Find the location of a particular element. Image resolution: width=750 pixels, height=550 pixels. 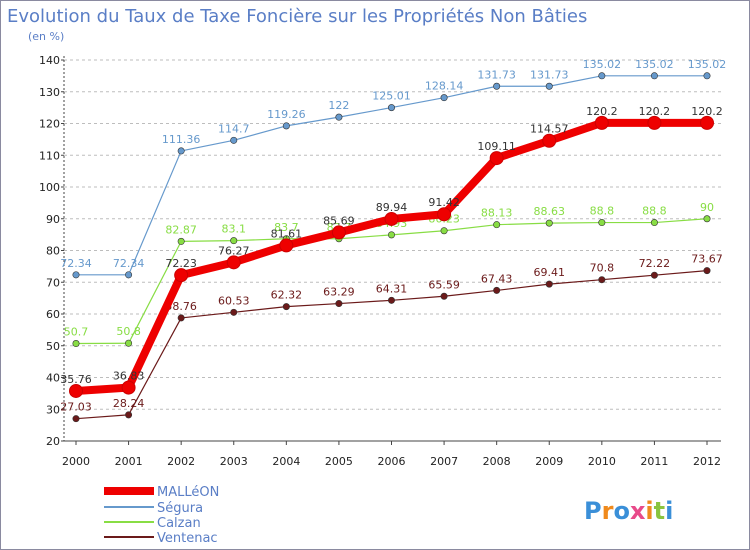

data-label: 50.8 is located at coordinates (128, 331).